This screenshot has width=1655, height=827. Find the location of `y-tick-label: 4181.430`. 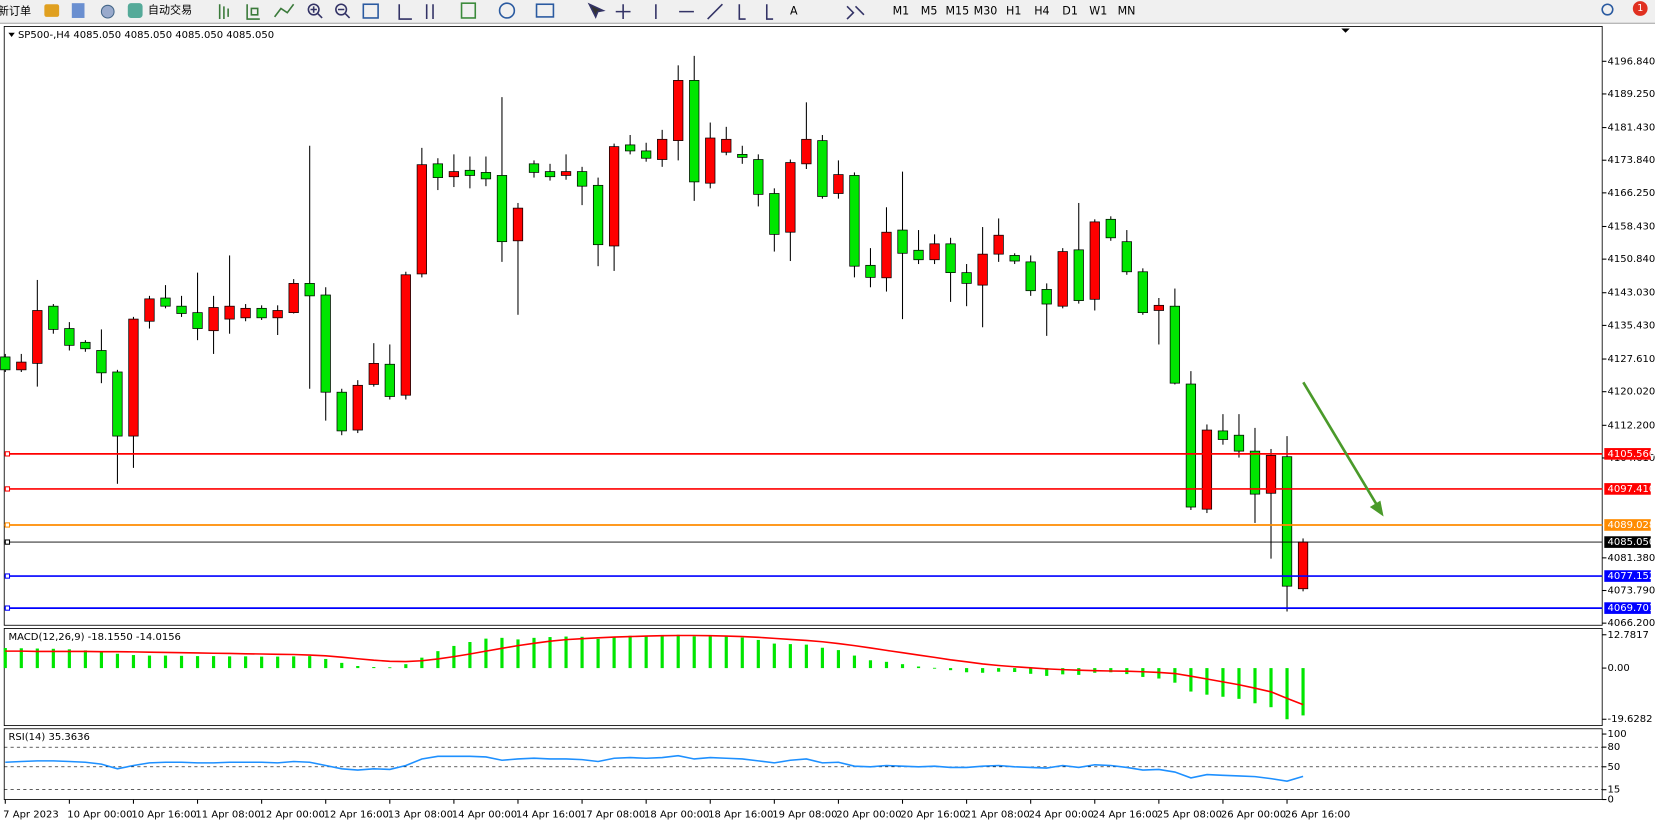

y-tick-label: 4181.430 is located at coordinates (1631, 128).